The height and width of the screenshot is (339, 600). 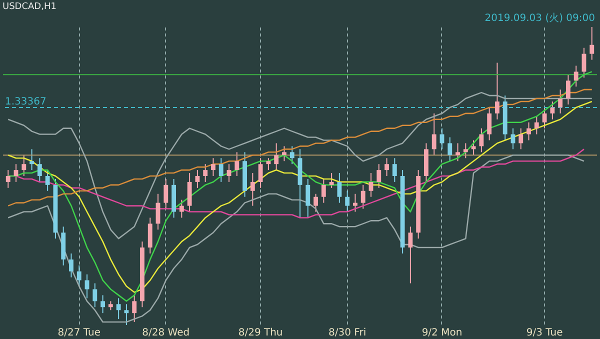 I want to click on chart-title: USDCAD,H1, so click(x=29, y=7).